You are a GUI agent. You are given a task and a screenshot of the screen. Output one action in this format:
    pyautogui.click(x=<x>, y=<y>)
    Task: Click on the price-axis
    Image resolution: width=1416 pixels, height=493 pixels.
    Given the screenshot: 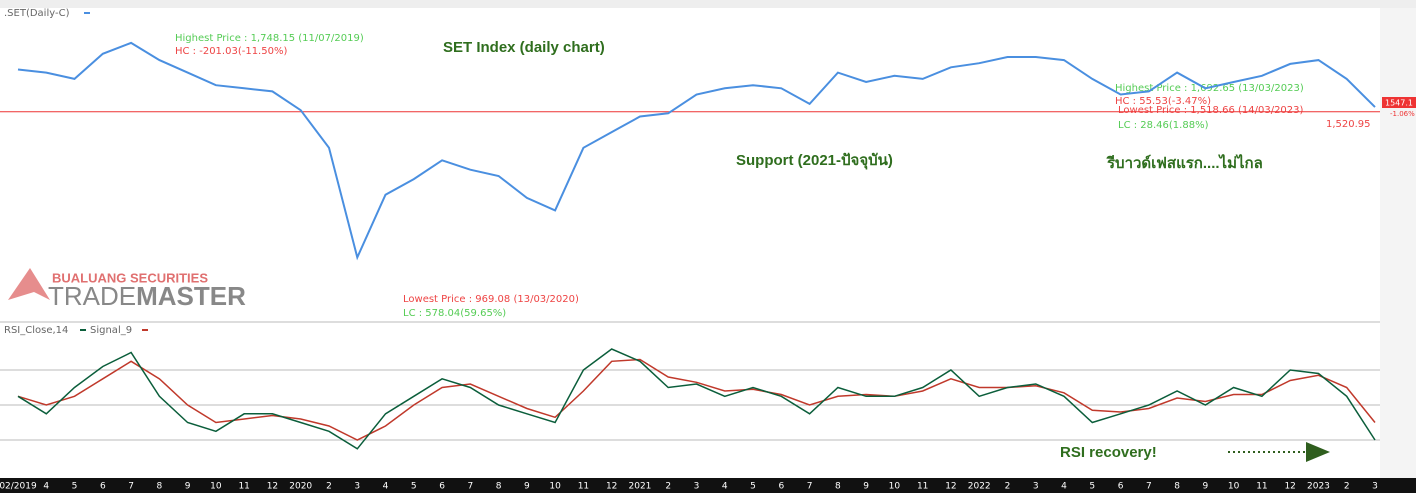 What is the action you would take?
    pyautogui.click(x=1398, y=243)
    